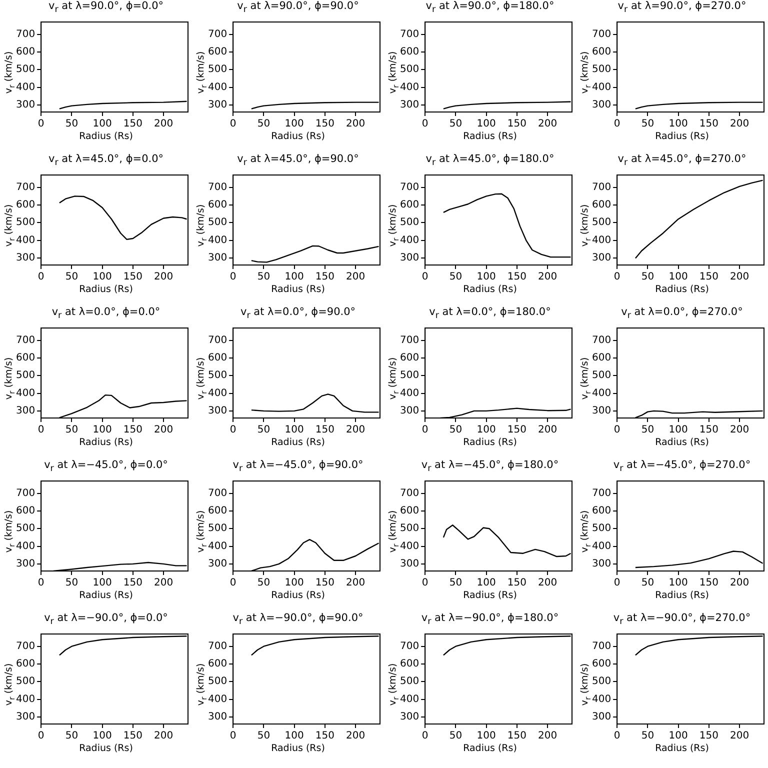  I want to click on chart-title: v$_{r}$ at λ=−90.0°, ϕ=270.0°, so click(682, 620).